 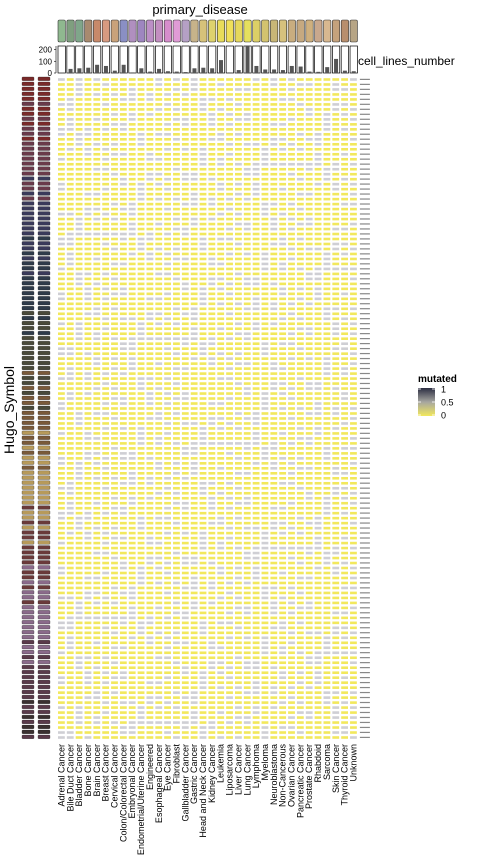 I want to click on cell-lines-bars, so click(x=207, y=59).